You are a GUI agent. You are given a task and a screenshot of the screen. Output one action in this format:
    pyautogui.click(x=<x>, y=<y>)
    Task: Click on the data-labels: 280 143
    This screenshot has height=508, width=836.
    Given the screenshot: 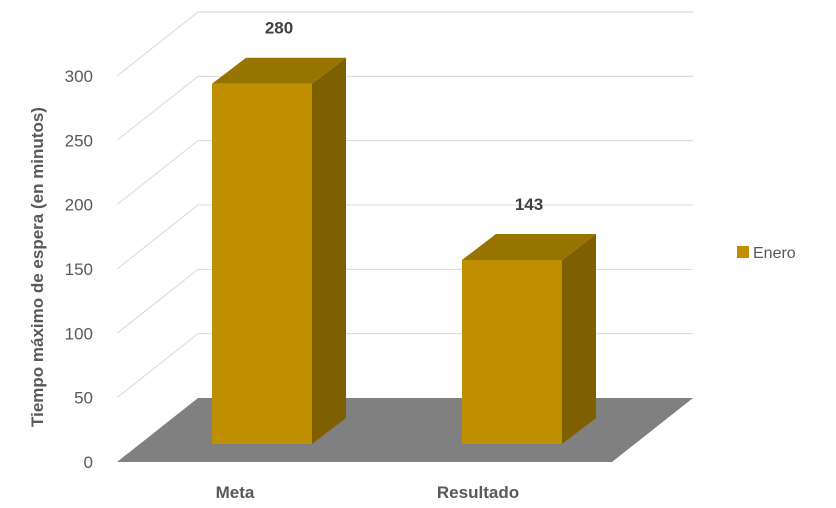 What is the action you would take?
    pyautogui.click(x=404, y=116)
    